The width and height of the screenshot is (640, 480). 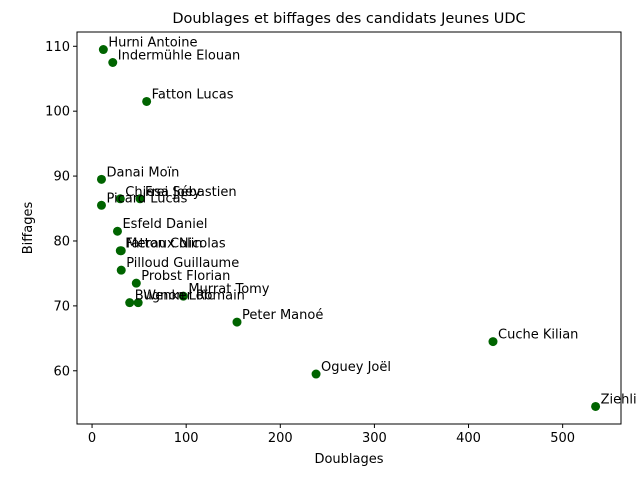 What do you see at coordinates (61, 306) in the screenshot?
I see `y-tick-label: 70` at bounding box center [61, 306].